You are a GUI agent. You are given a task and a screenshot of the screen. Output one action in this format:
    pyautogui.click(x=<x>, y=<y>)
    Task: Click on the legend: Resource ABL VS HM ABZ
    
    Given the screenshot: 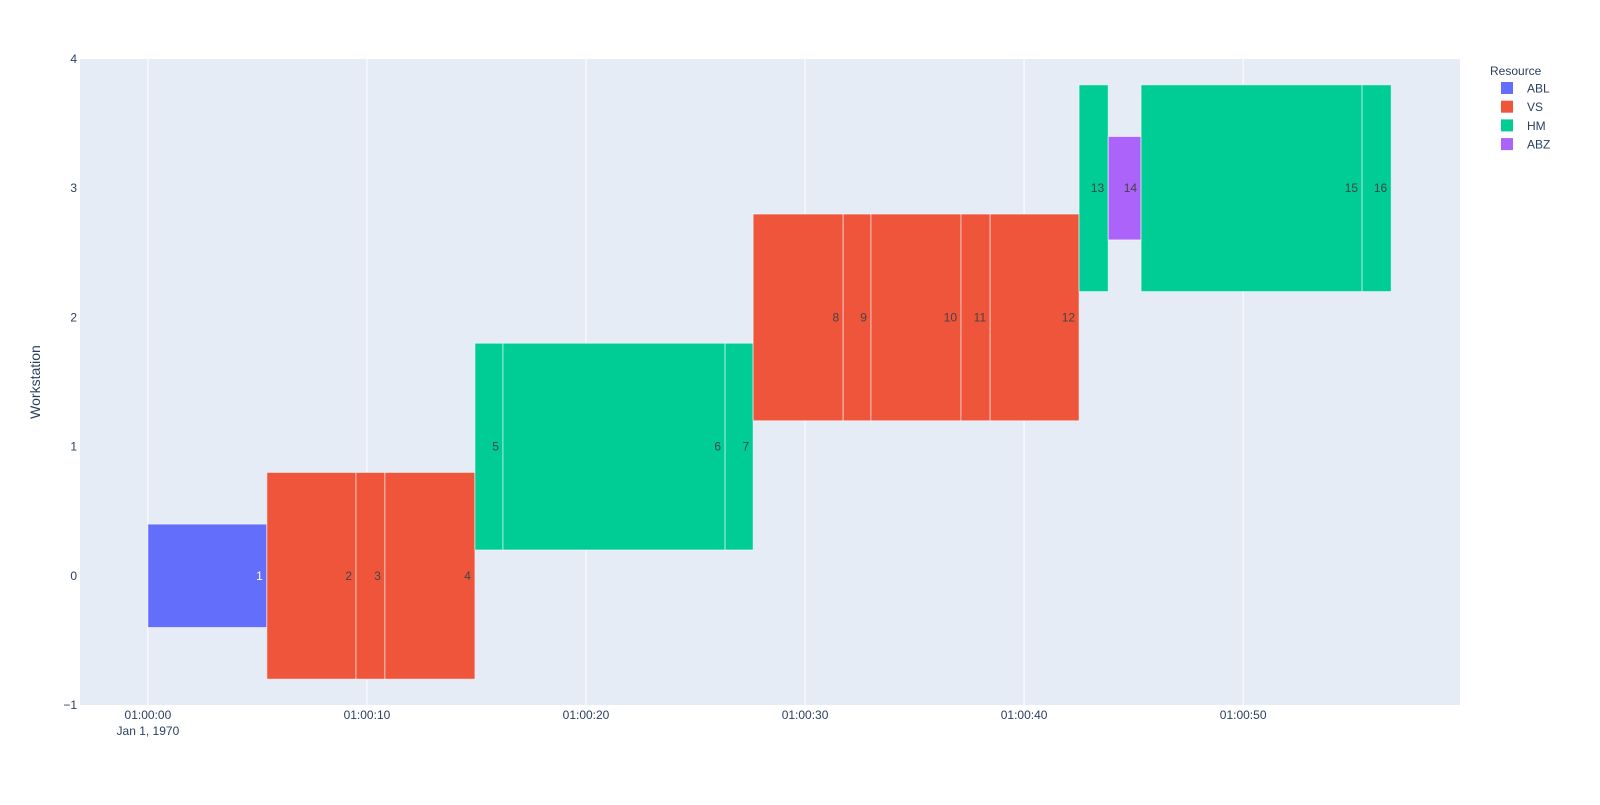 What is the action you would take?
    pyautogui.click(x=1520, y=108)
    